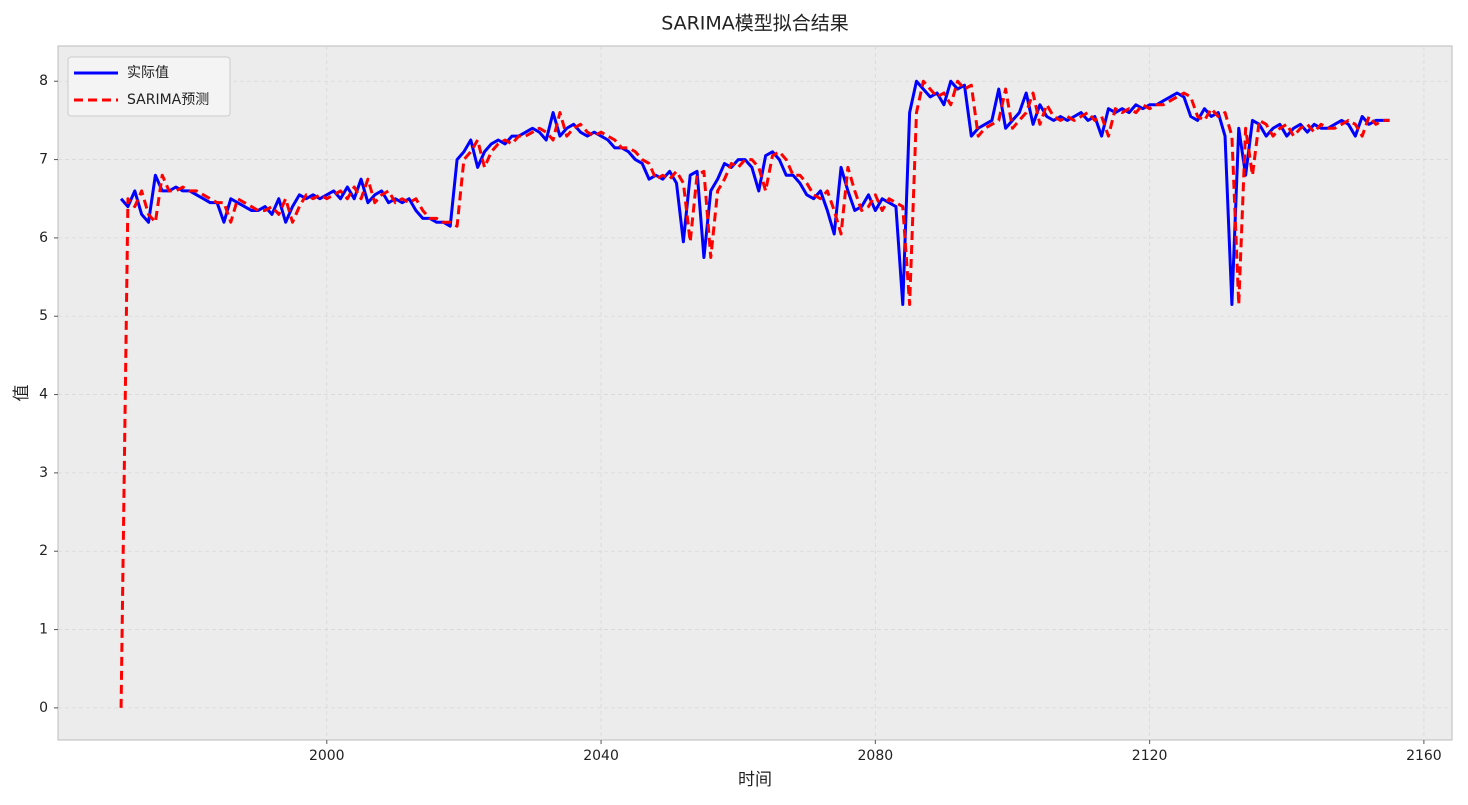  I want to click on y-tick-label: 1, so click(43, 630).